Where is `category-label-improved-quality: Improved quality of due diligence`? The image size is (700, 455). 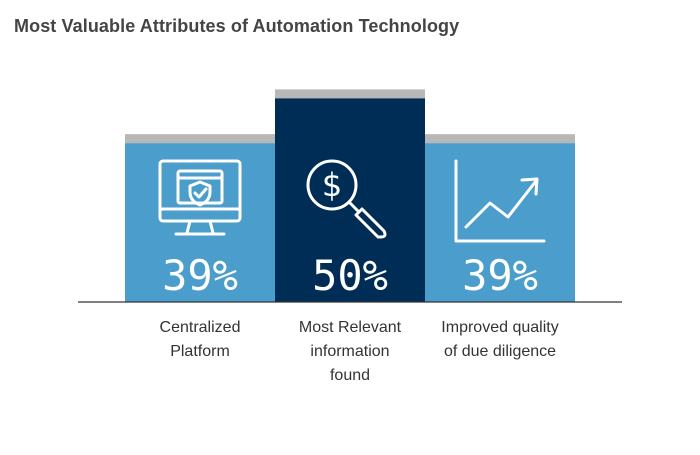 category-label-improved-quality: Improved quality of due diligence is located at coordinates (500, 339).